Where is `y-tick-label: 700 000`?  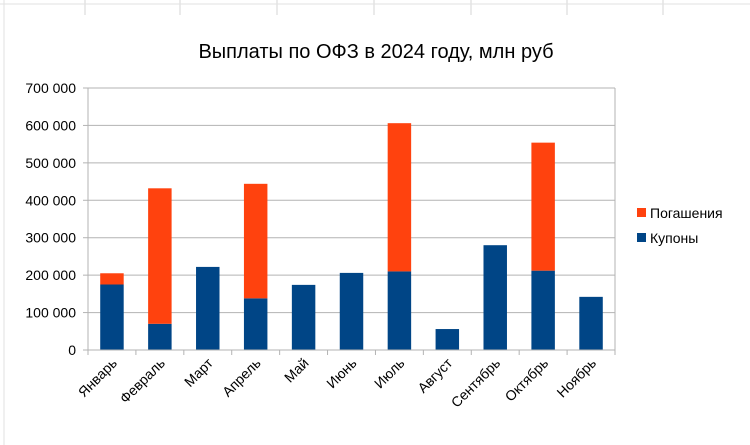 y-tick-label: 700 000 is located at coordinates (50, 88).